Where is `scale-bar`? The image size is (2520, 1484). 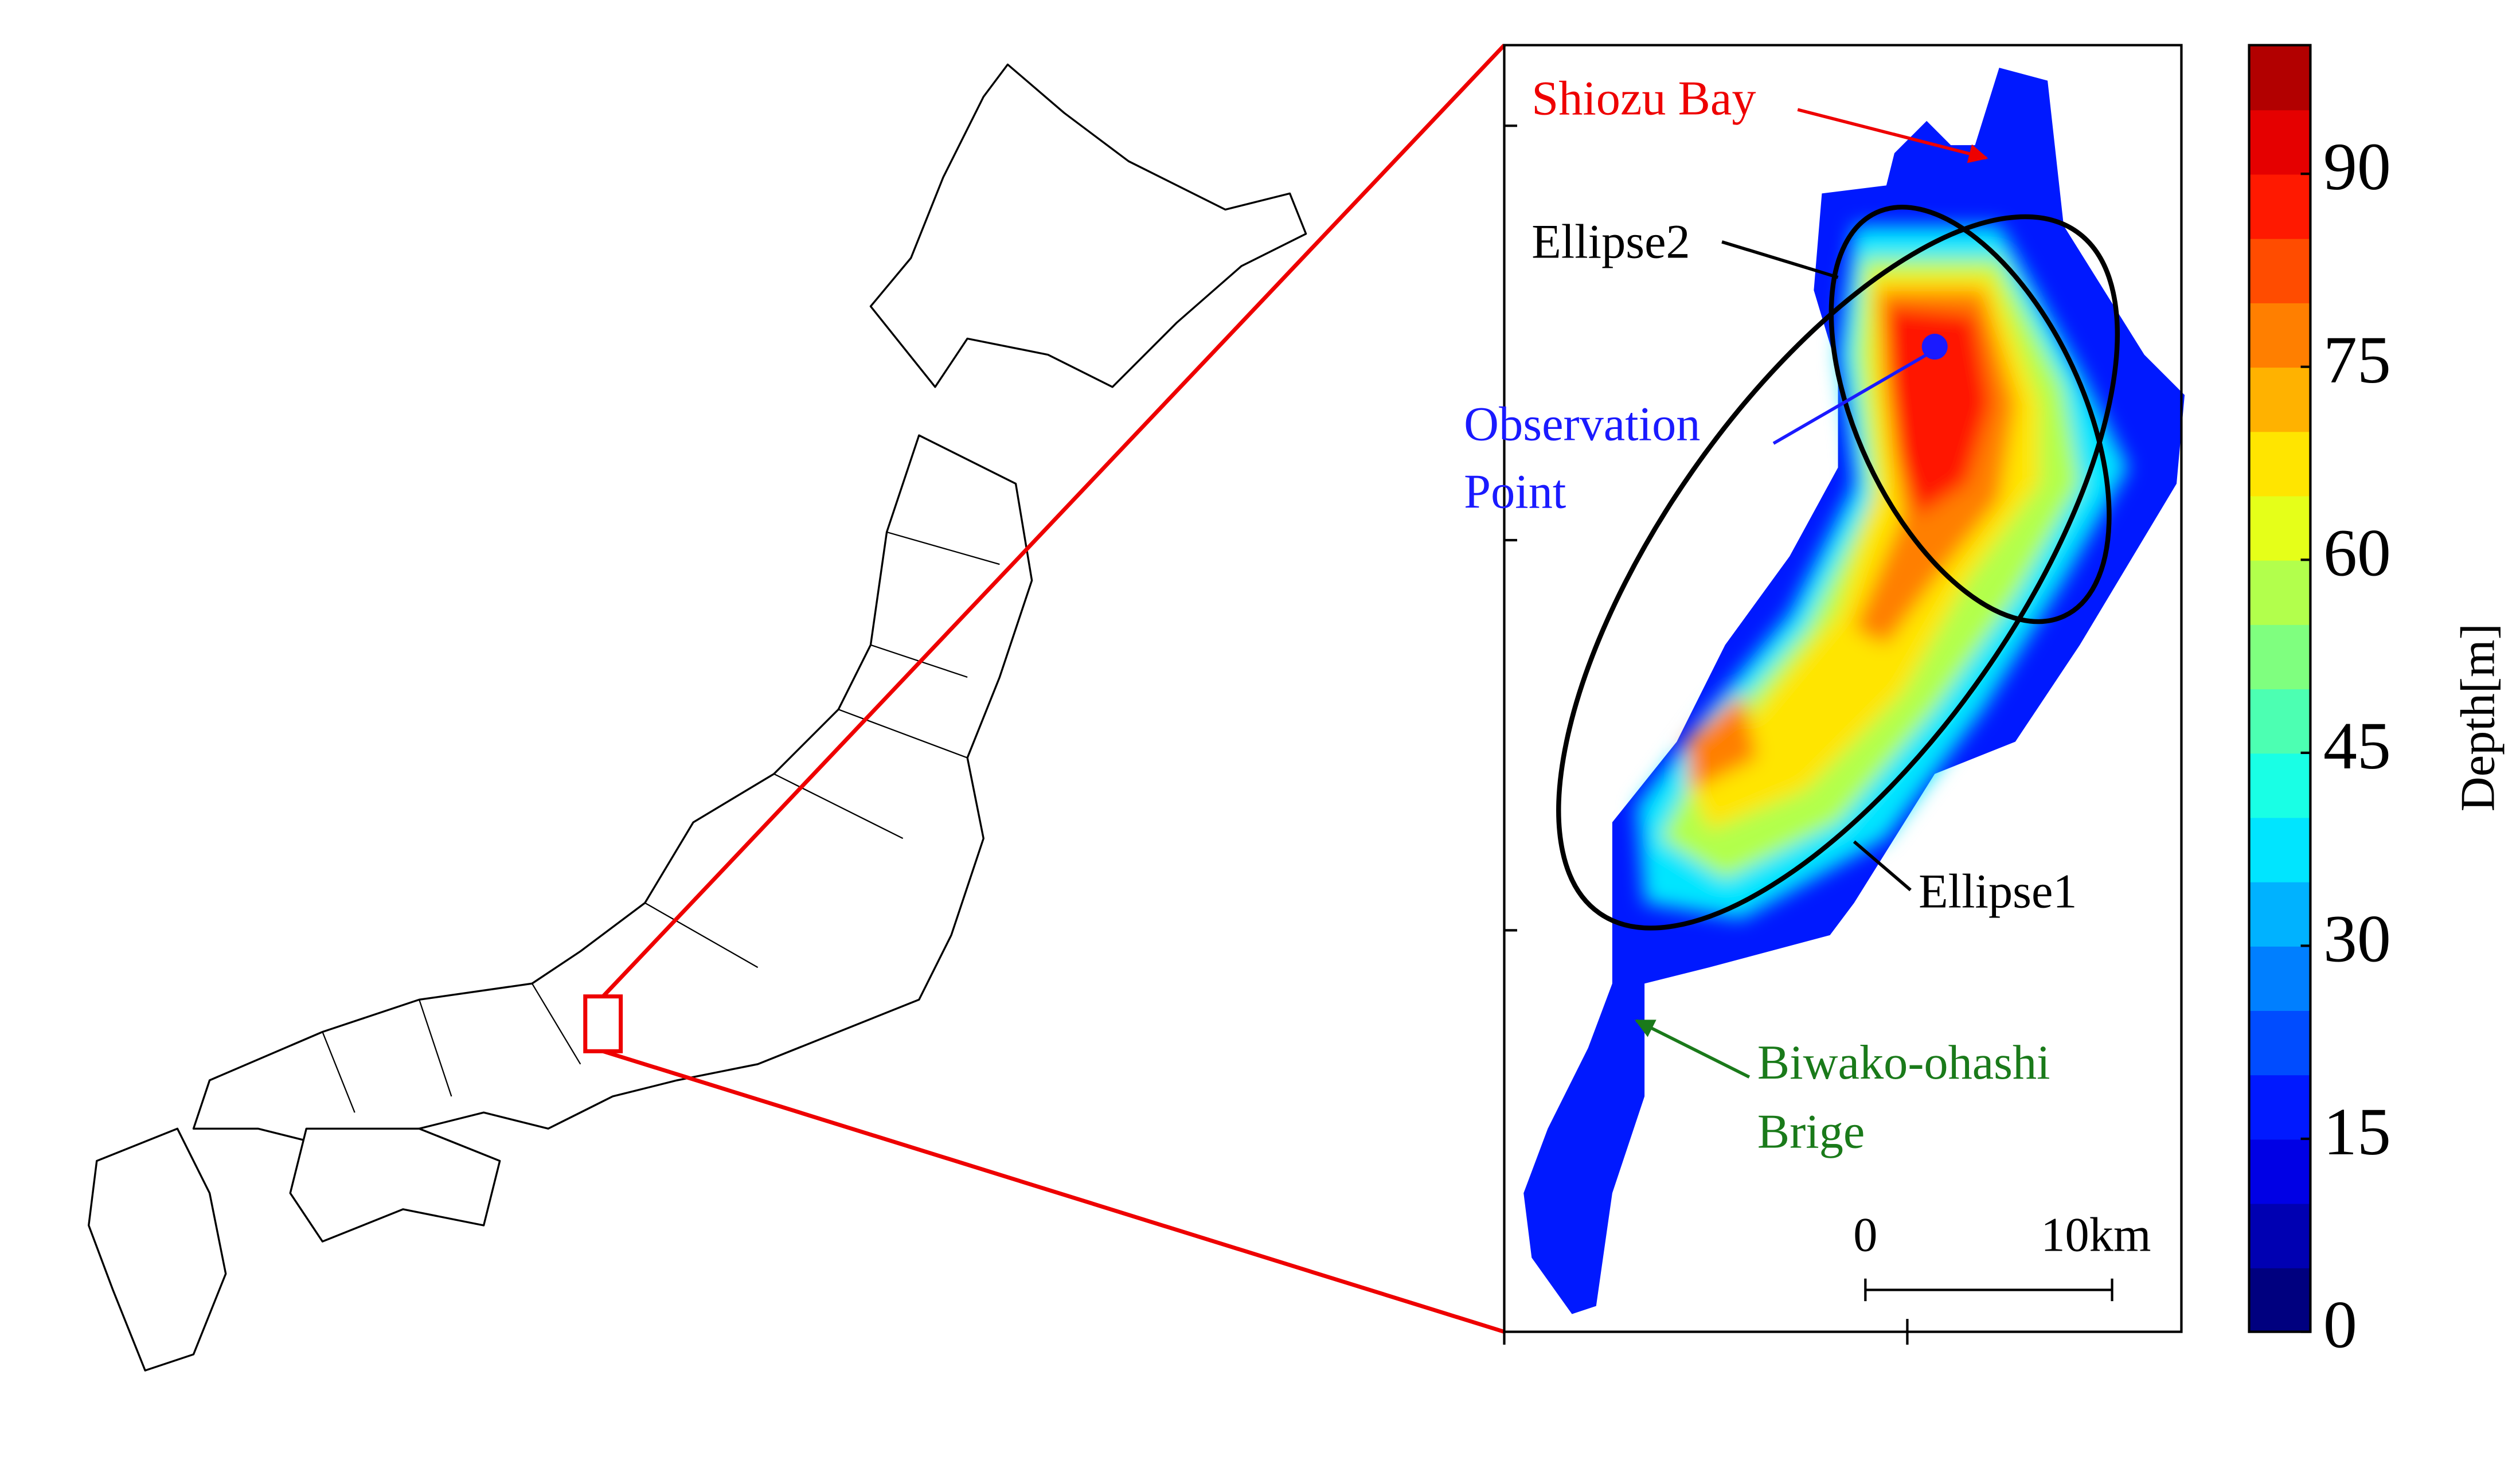
scale-bar is located at coordinates (1988, 1290).